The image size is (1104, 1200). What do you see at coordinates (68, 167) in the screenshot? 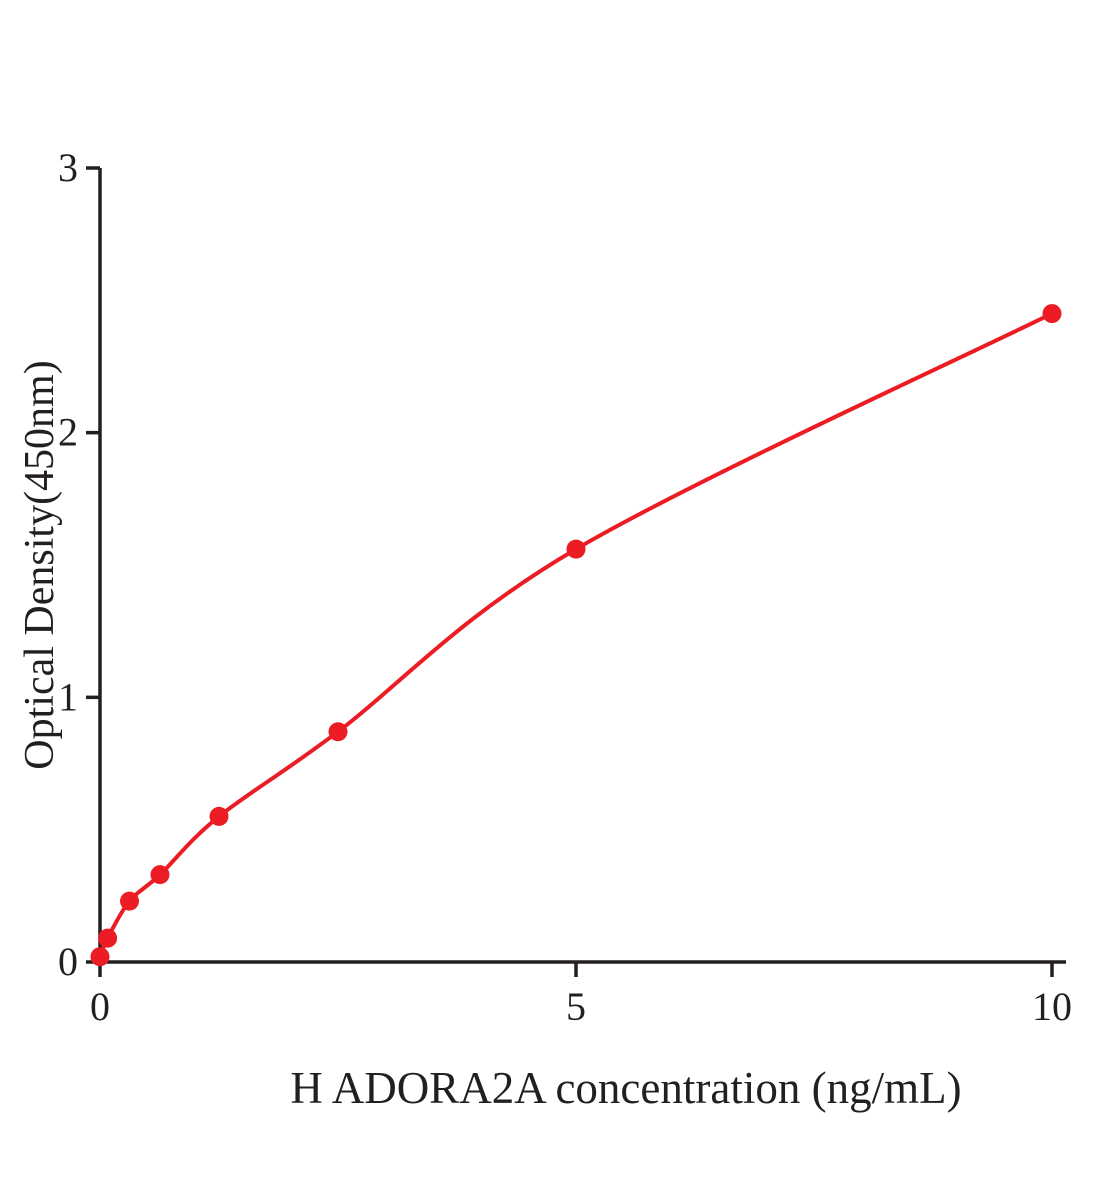
I see `y-tick-label: 3` at bounding box center [68, 167].